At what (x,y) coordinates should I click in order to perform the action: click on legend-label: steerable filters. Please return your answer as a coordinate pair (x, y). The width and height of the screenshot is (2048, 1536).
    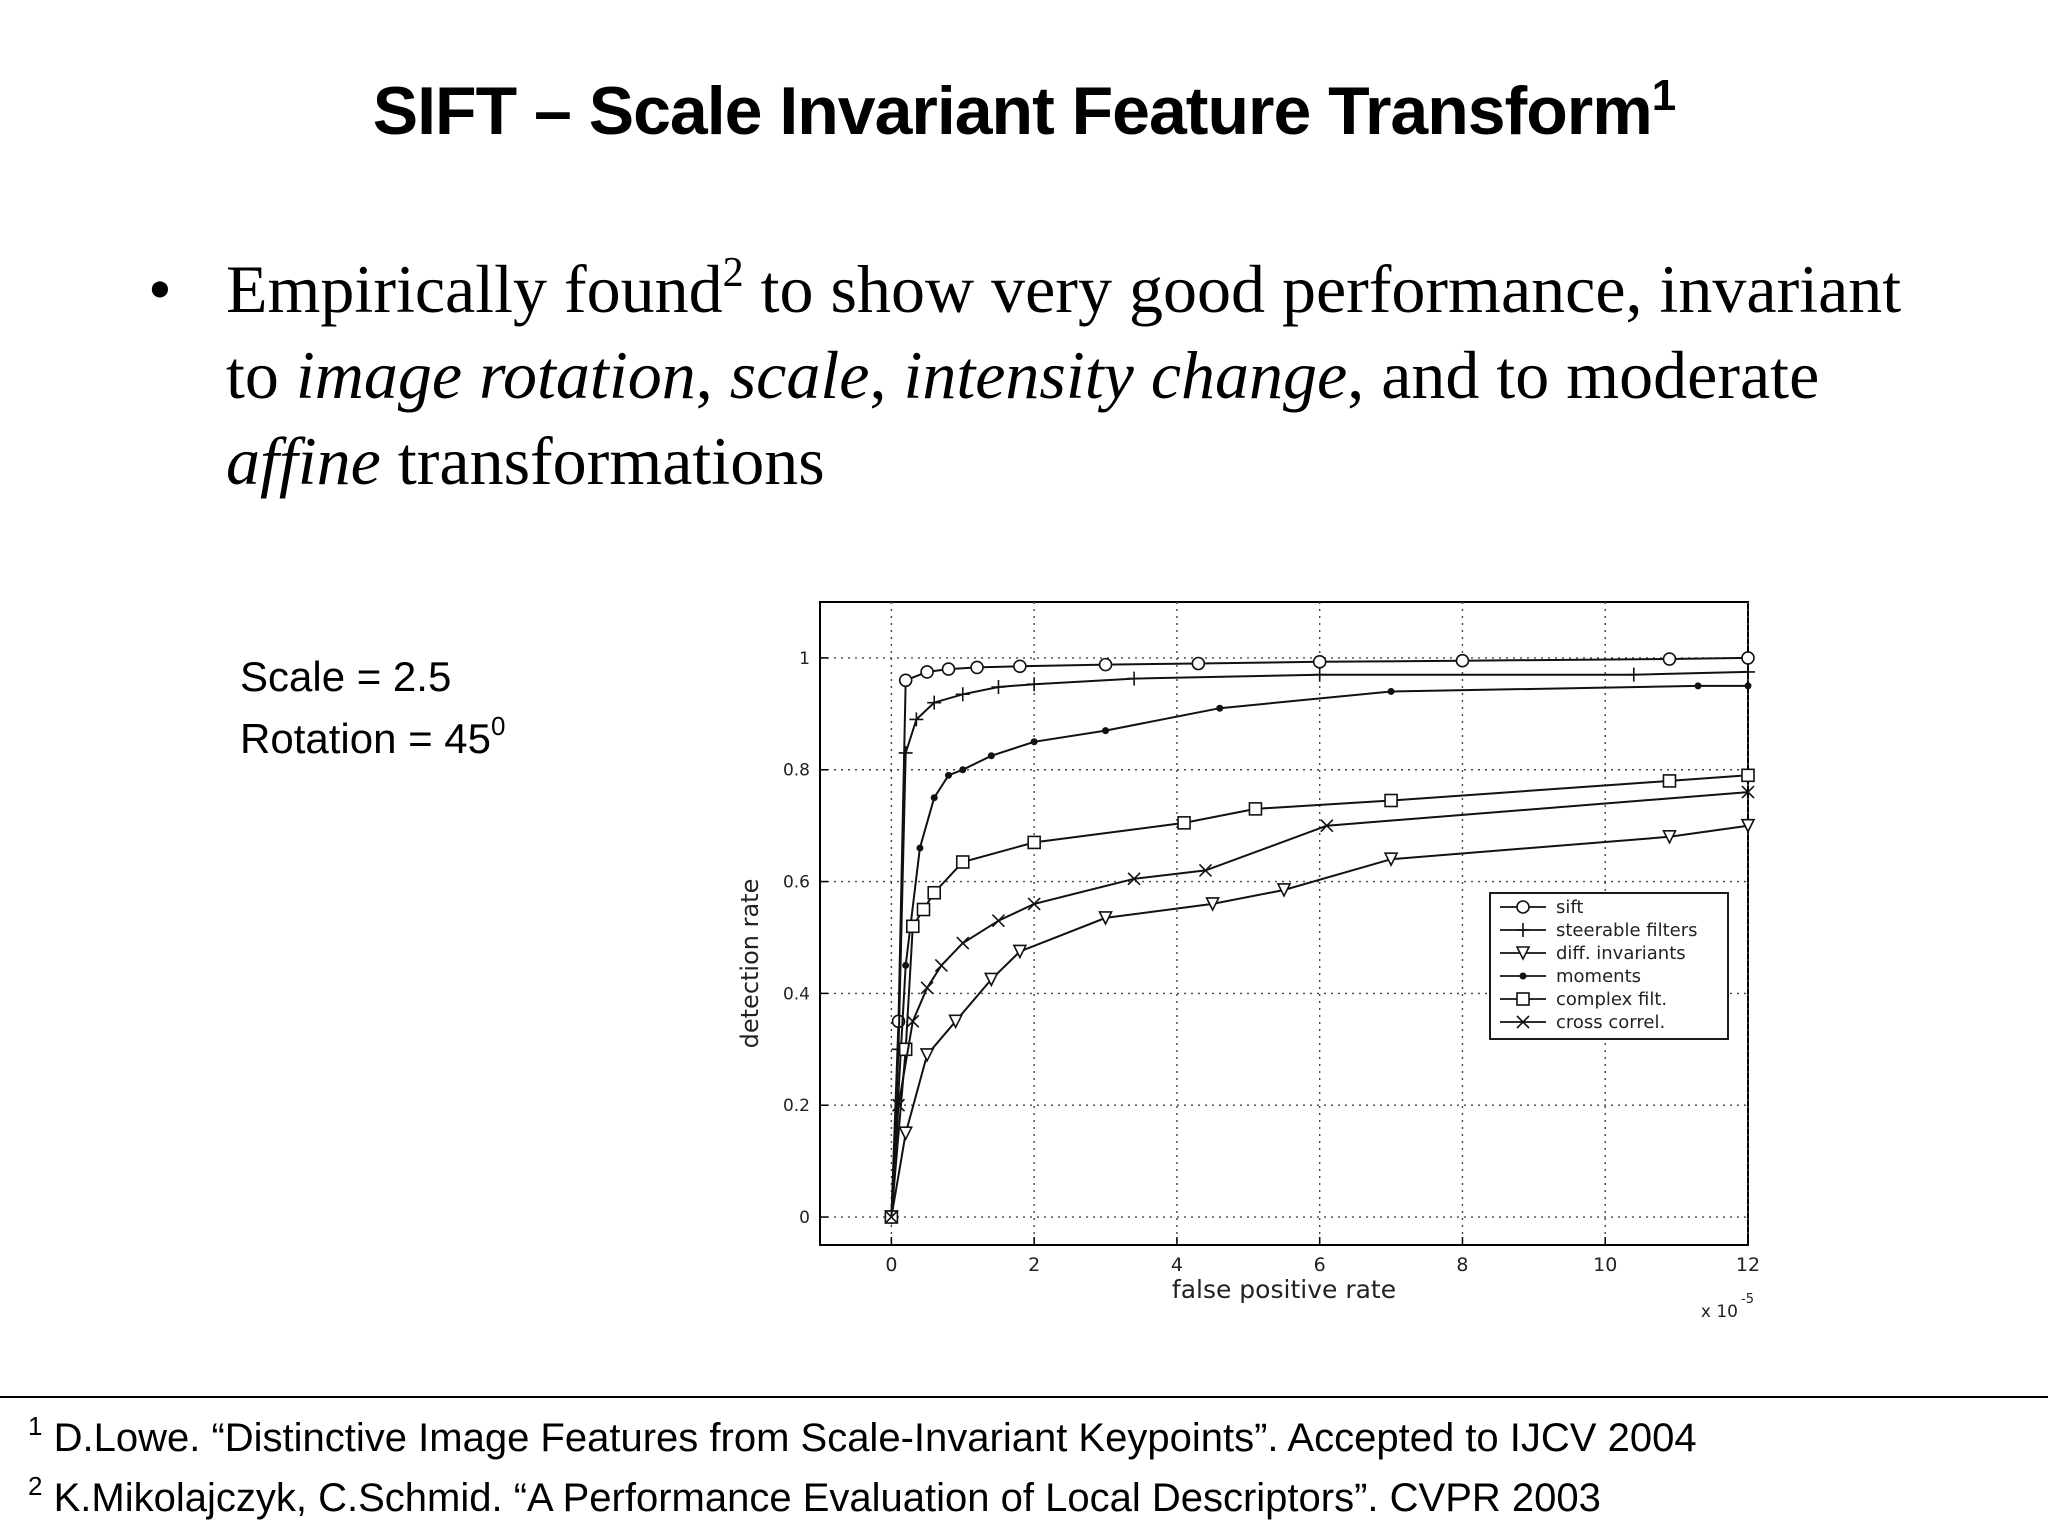
    Looking at the image, I should click on (1627, 930).